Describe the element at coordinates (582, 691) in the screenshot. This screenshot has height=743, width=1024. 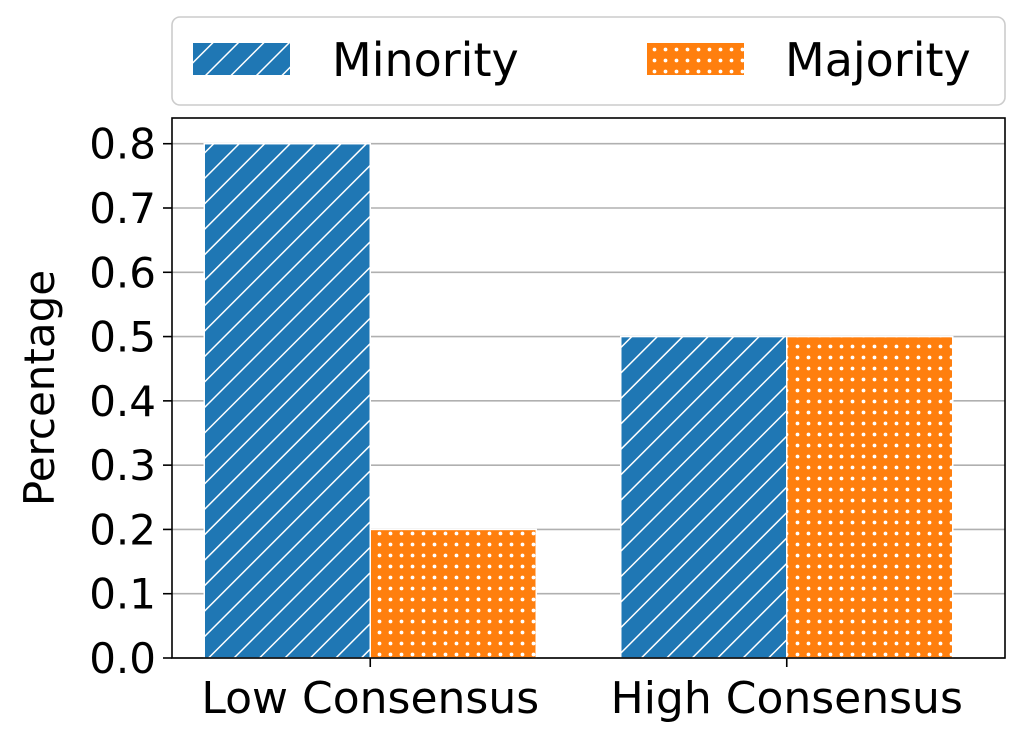
I see `x-axis: Low Consensus High Consensus` at that location.